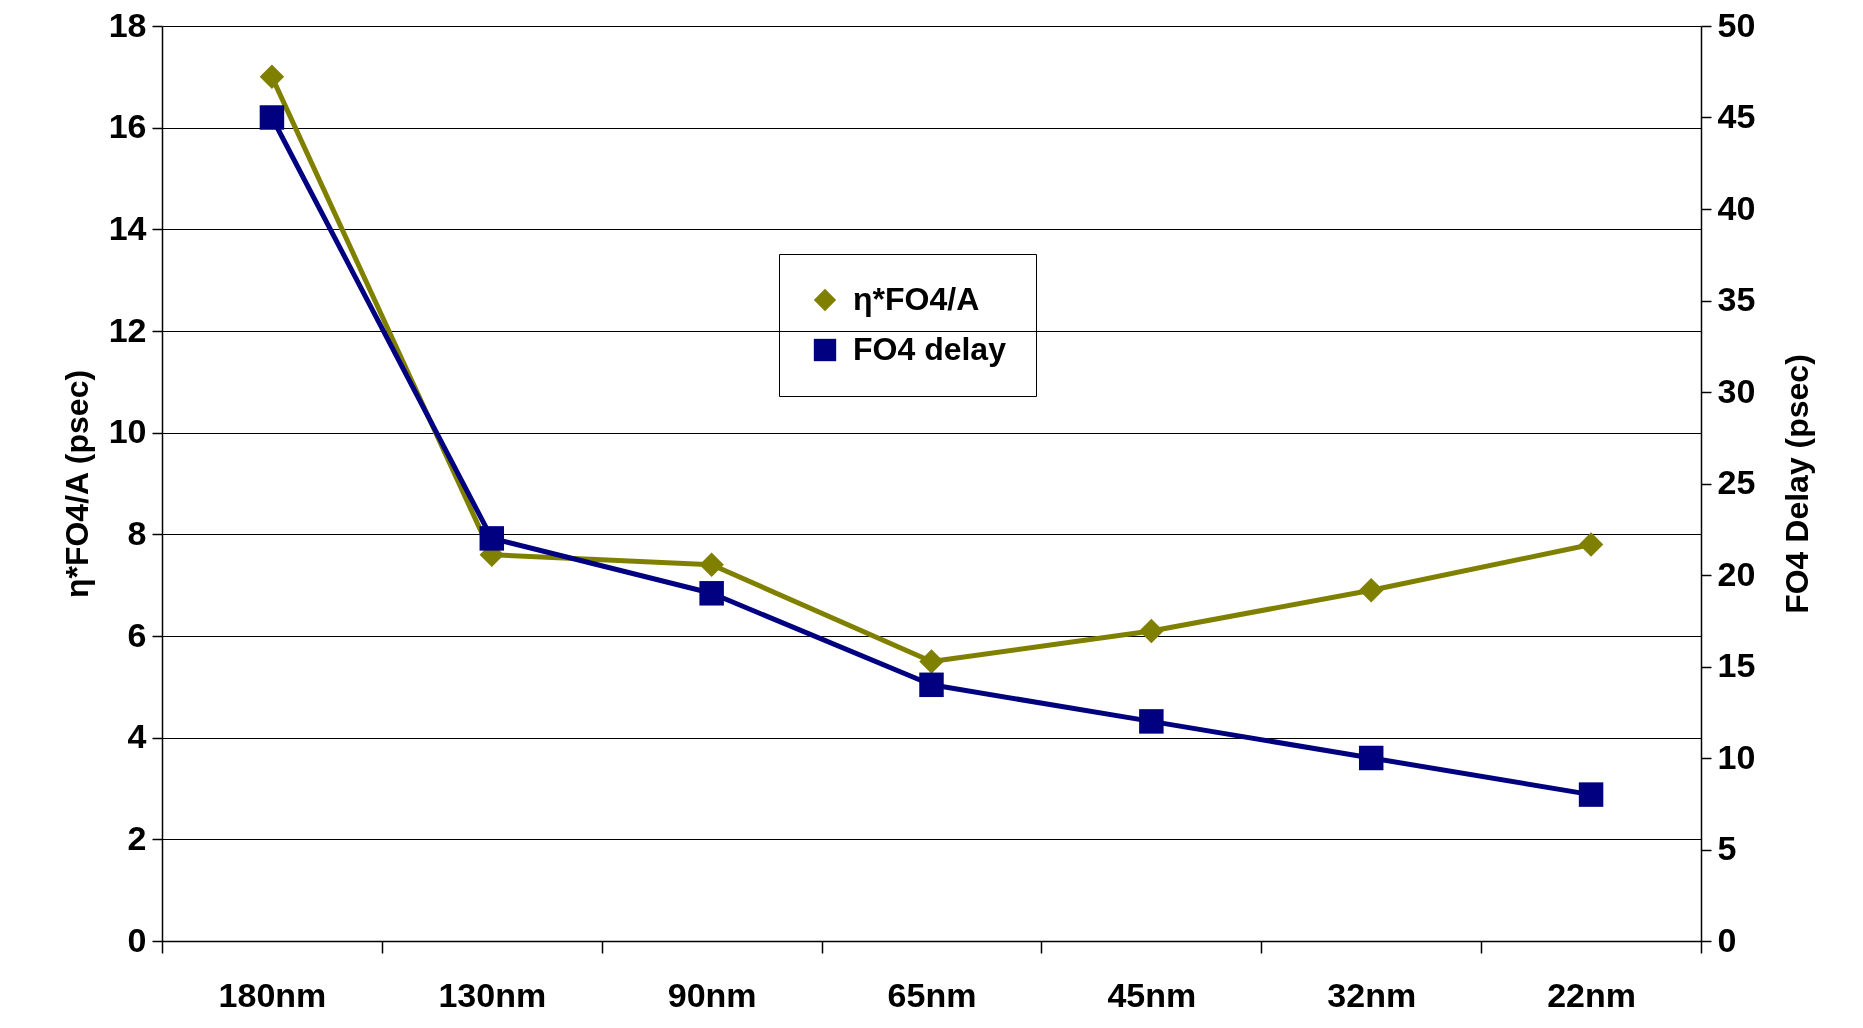 This screenshot has width=1863, height=1028. I want to click on y2-tick-label: 5, so click(1727, 848).